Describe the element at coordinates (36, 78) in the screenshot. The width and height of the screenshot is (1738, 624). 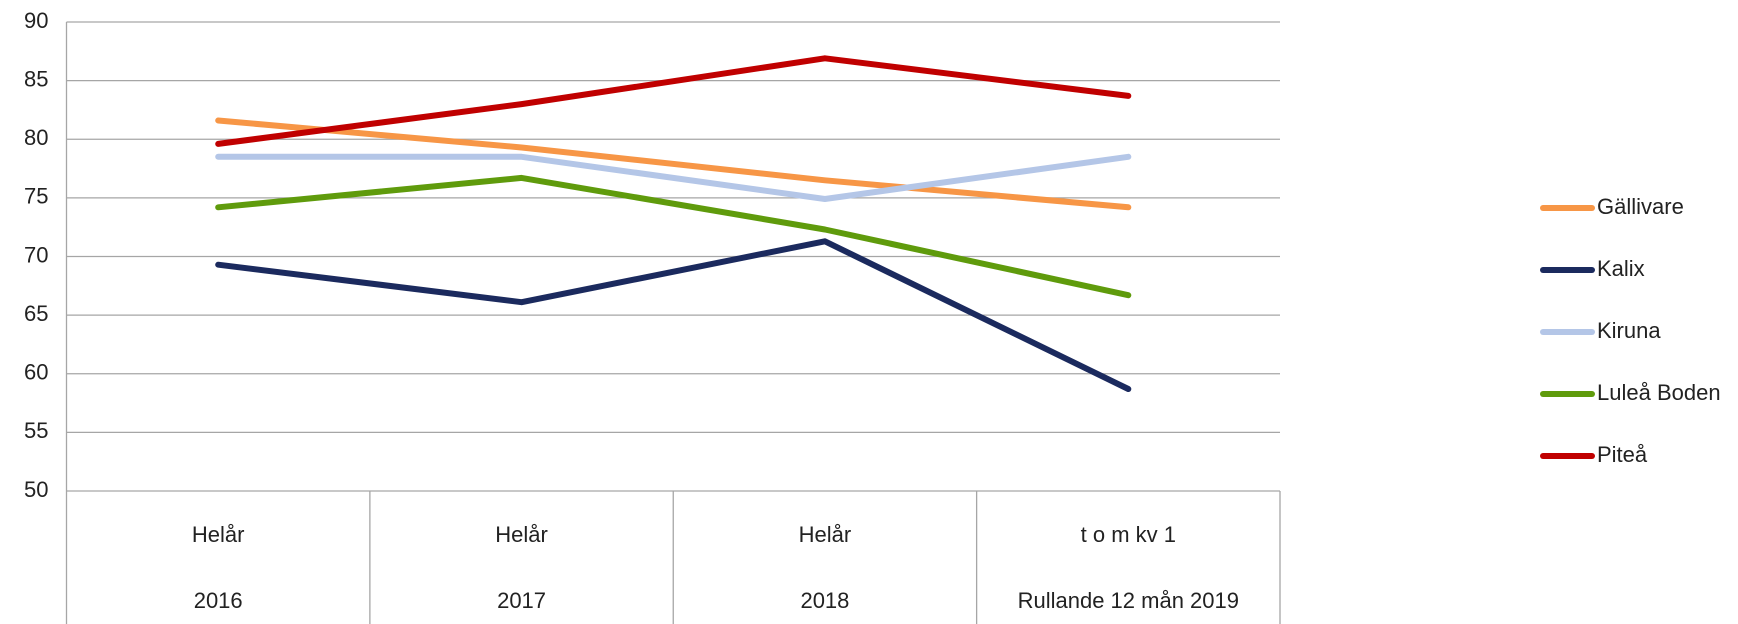
I see `y-tick-label: 85` at that location.